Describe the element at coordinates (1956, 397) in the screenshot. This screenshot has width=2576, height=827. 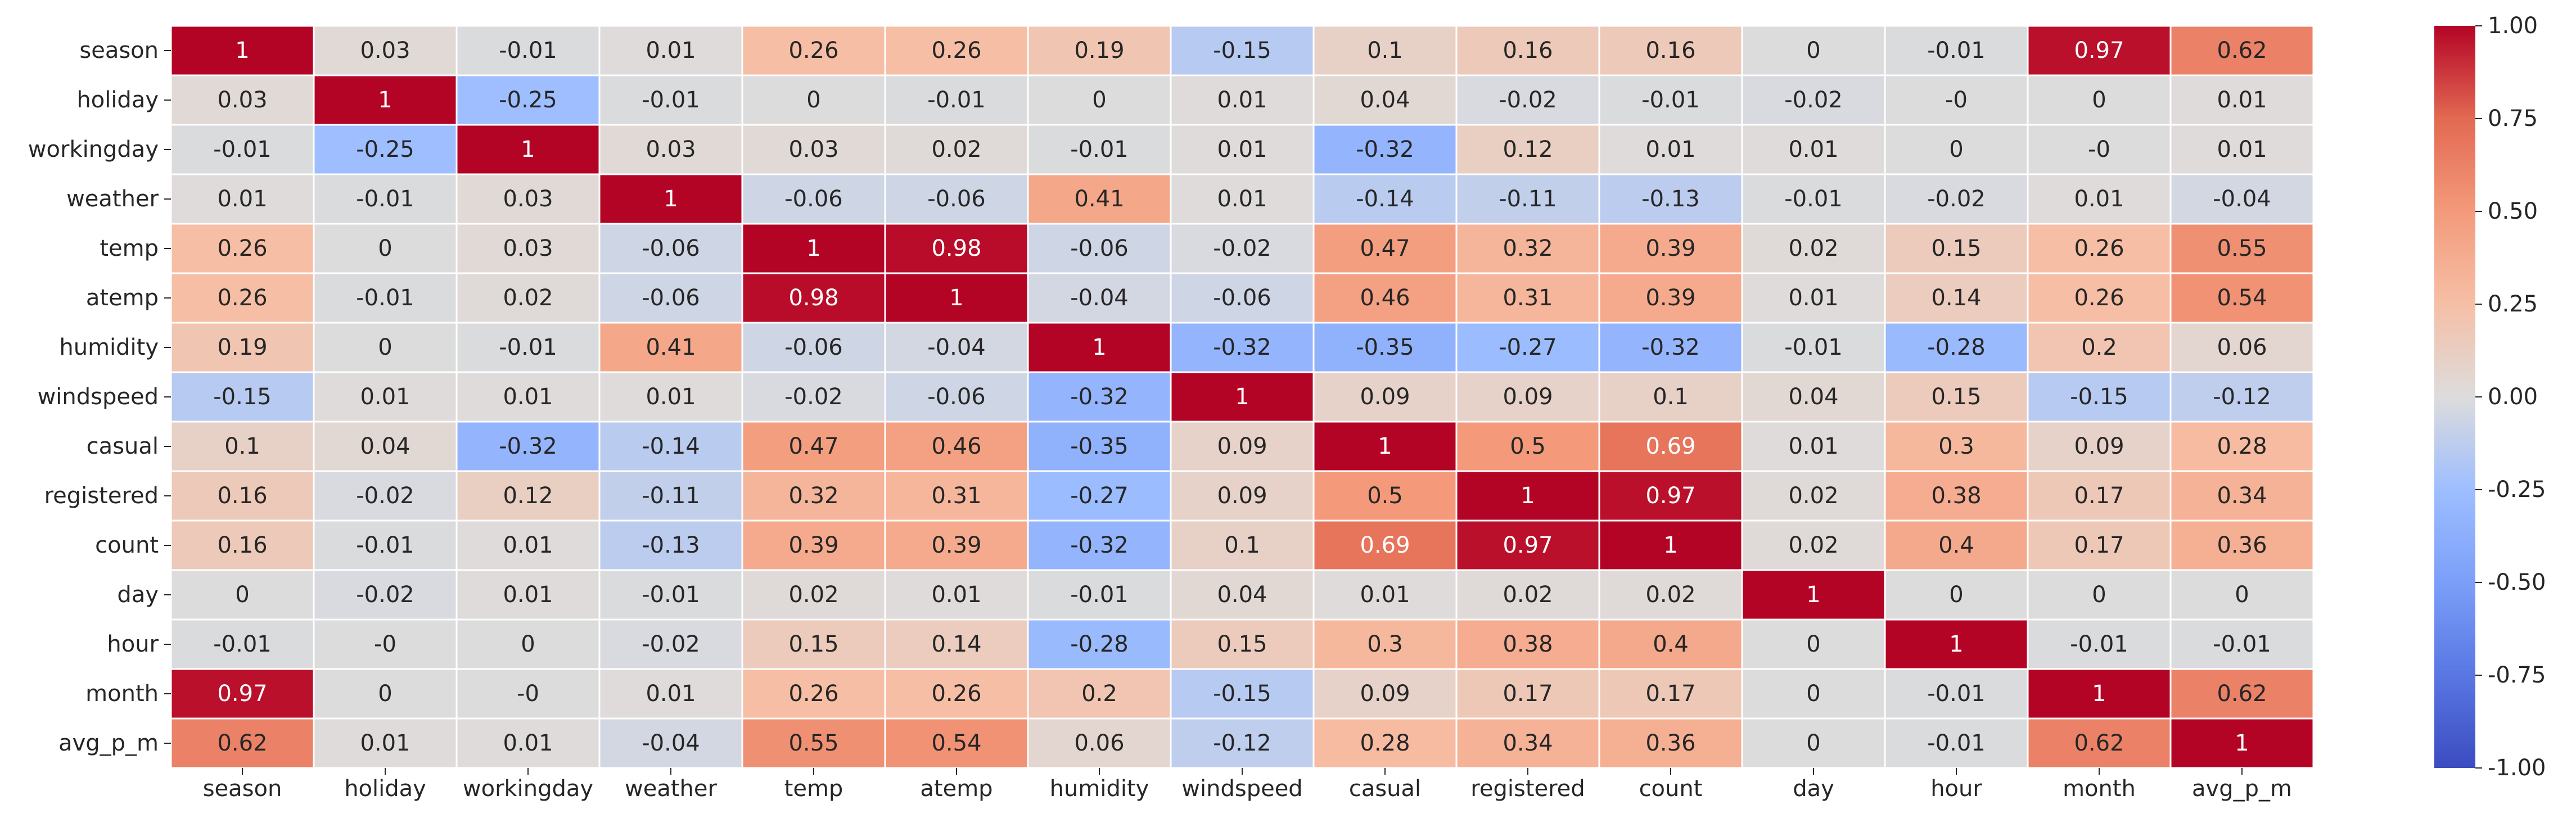
I see `cell-value-label: 0.15` at that location.